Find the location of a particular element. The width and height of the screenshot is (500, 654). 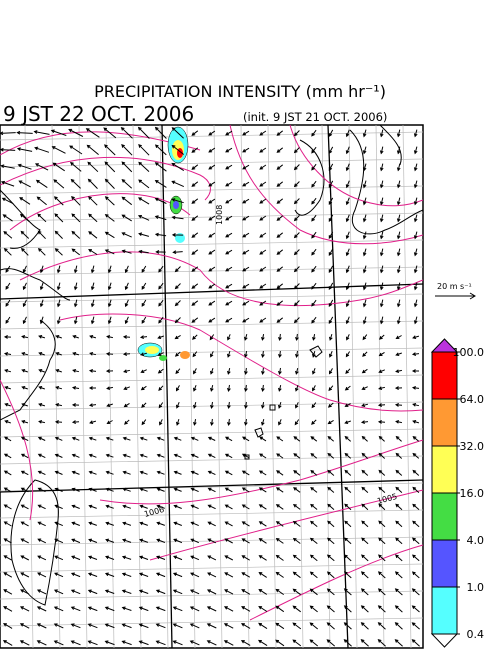

colorbar-tick-label: 16.0 is located at coordinates (472, 493).